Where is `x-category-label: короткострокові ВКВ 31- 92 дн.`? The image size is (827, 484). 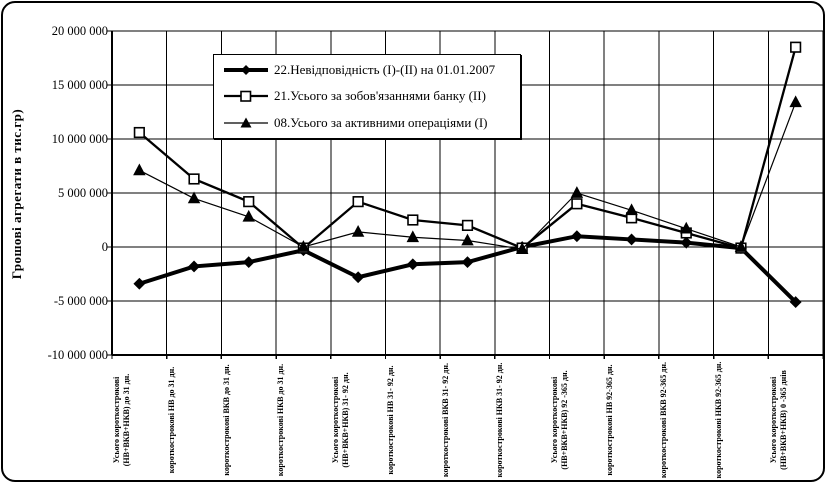
x-category-label: короткострокові ВКВ 31- 92 дн. is located at coordinates (445, 420).